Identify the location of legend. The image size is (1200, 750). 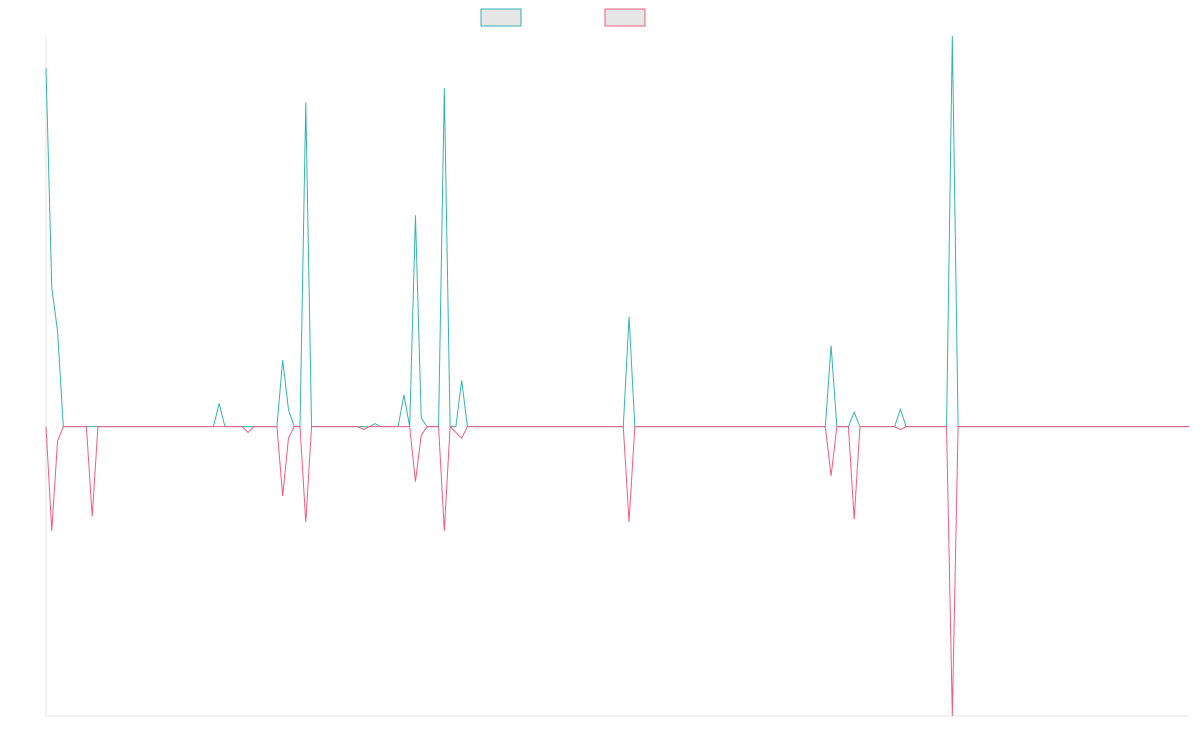
(563, 17).